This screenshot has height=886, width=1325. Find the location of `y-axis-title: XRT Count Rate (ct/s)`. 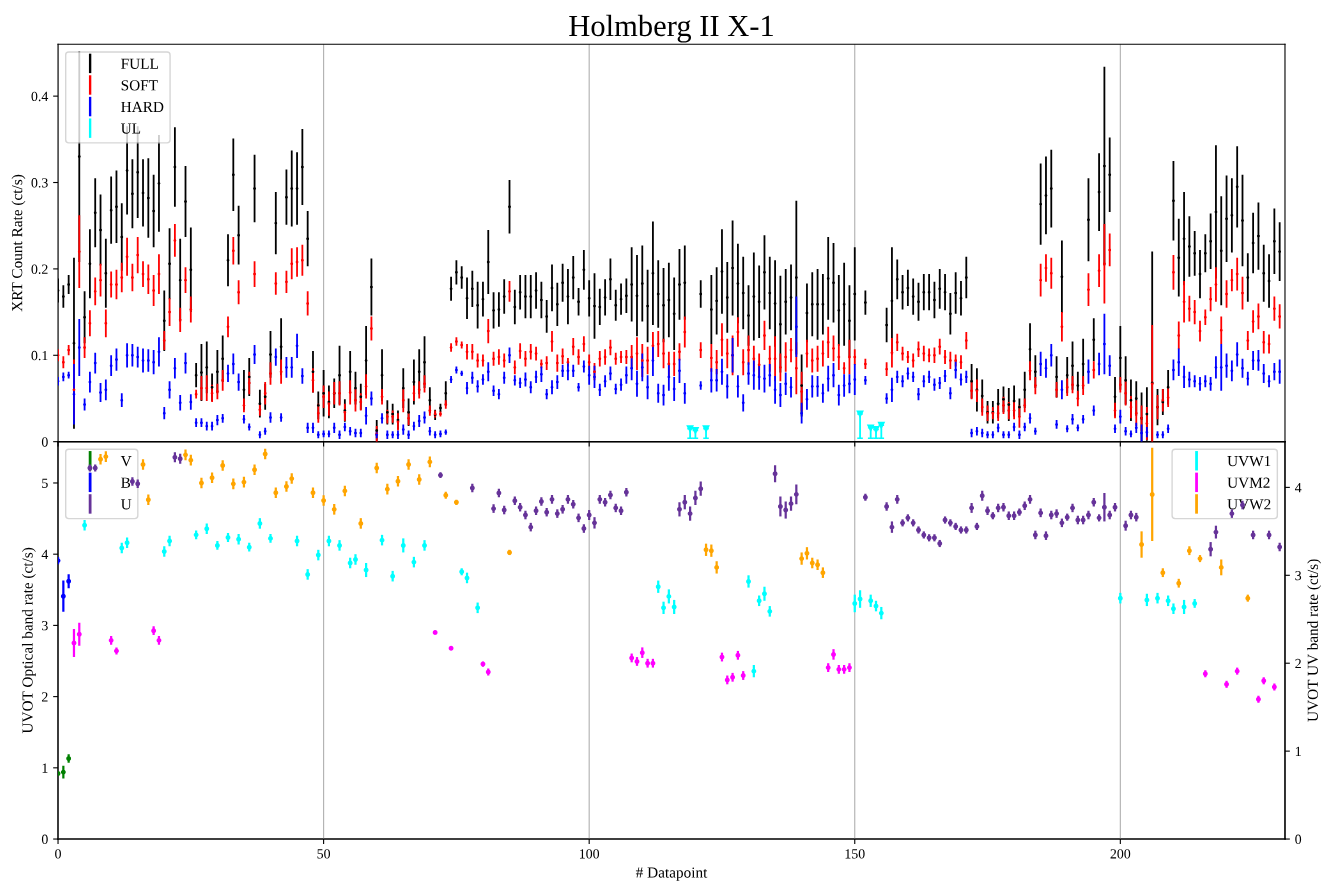

y-axis-title: XRT Count Rate (ct/s) is located at coordinates (18, 243).